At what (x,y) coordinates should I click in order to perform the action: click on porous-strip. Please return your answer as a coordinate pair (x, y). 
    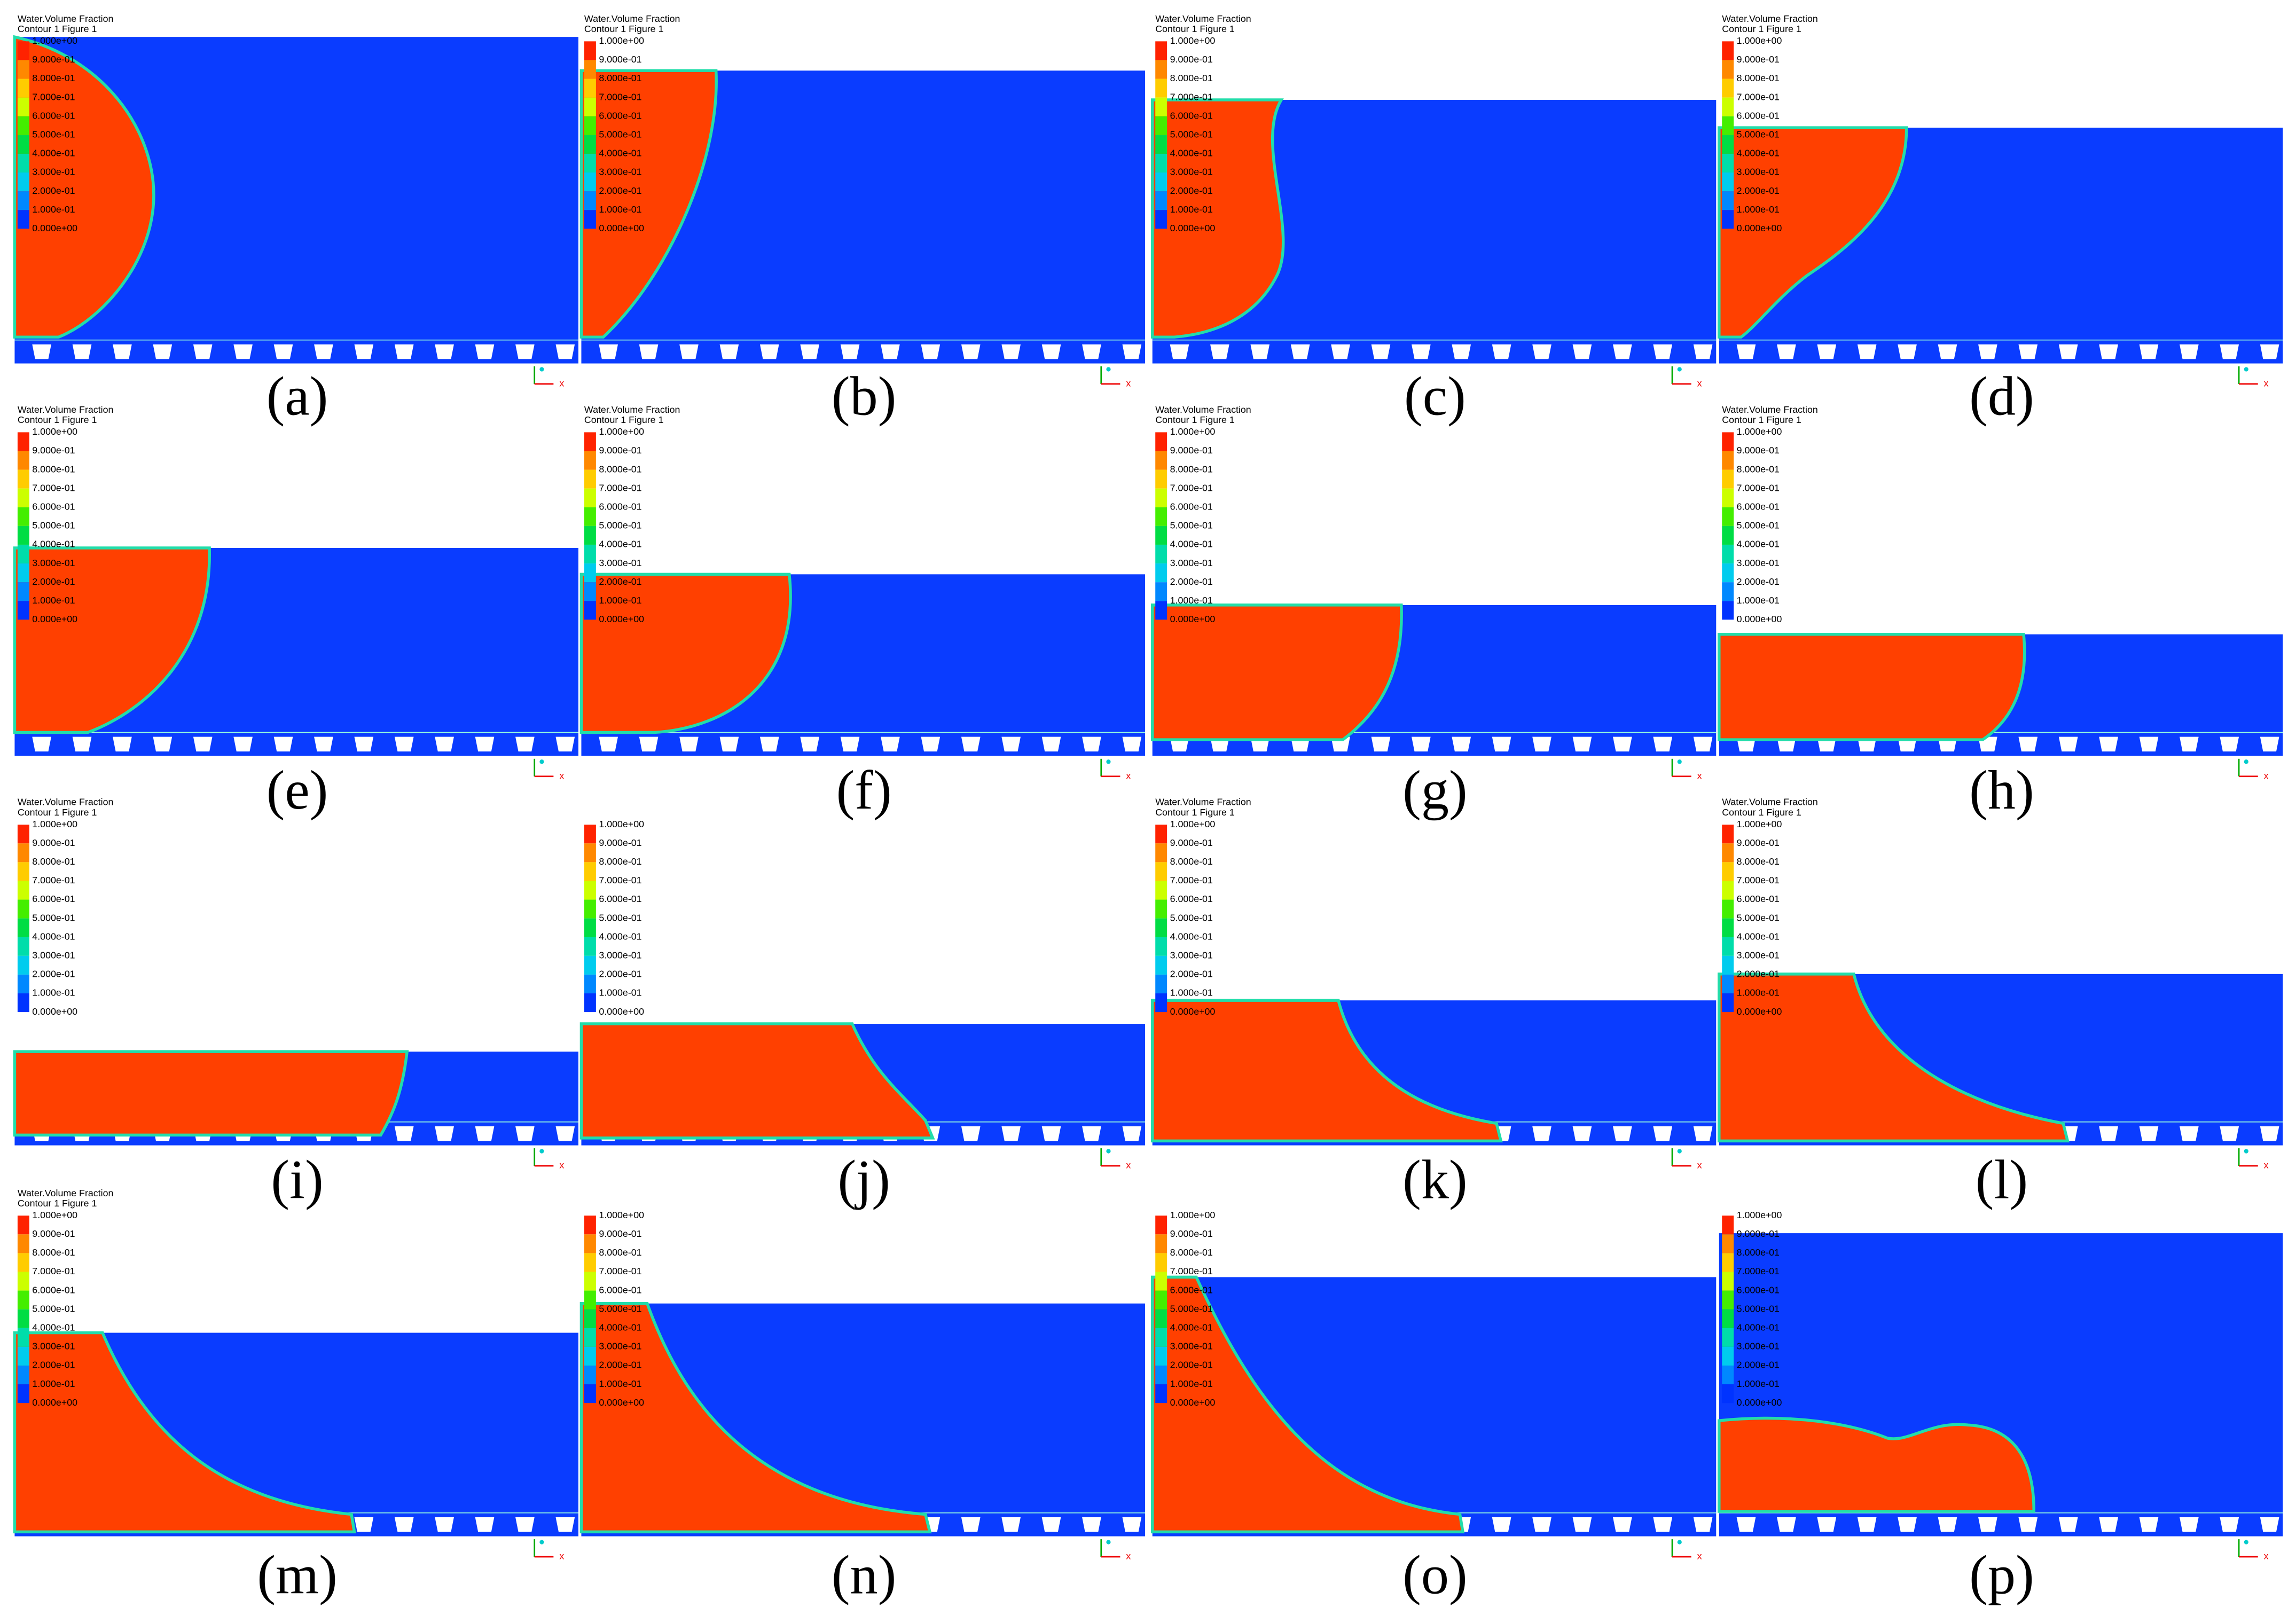
    Looking at the image, I should click on (2001, 1524).